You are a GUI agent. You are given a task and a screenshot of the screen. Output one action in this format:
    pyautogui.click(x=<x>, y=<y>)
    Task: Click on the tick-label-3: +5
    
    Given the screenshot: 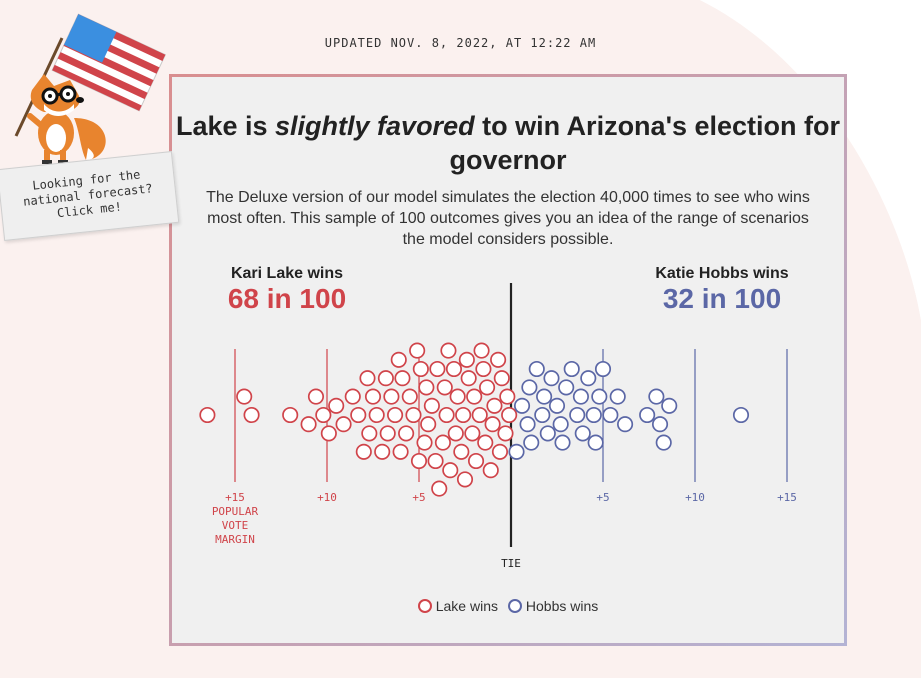 What is the action you would take?
    pyautogui.click(x=602, y=497)
    